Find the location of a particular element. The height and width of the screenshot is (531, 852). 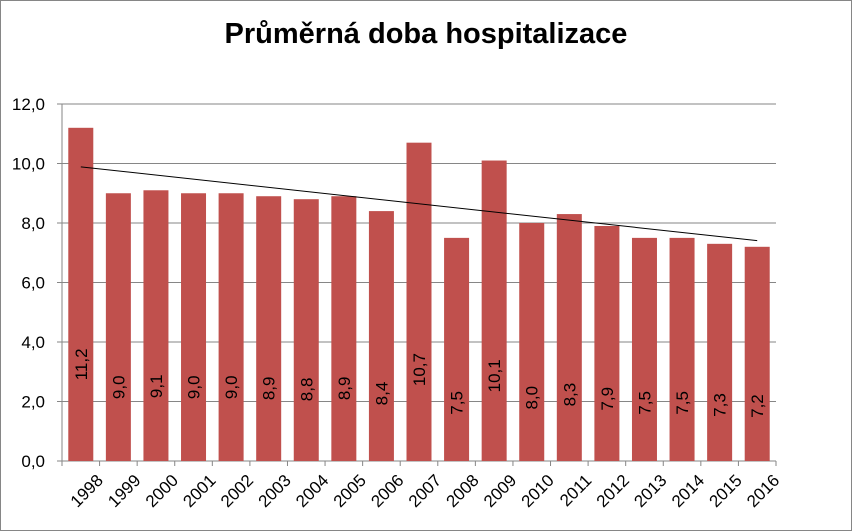

x-tick-label: 2001 is located at coordinates (199, 491).